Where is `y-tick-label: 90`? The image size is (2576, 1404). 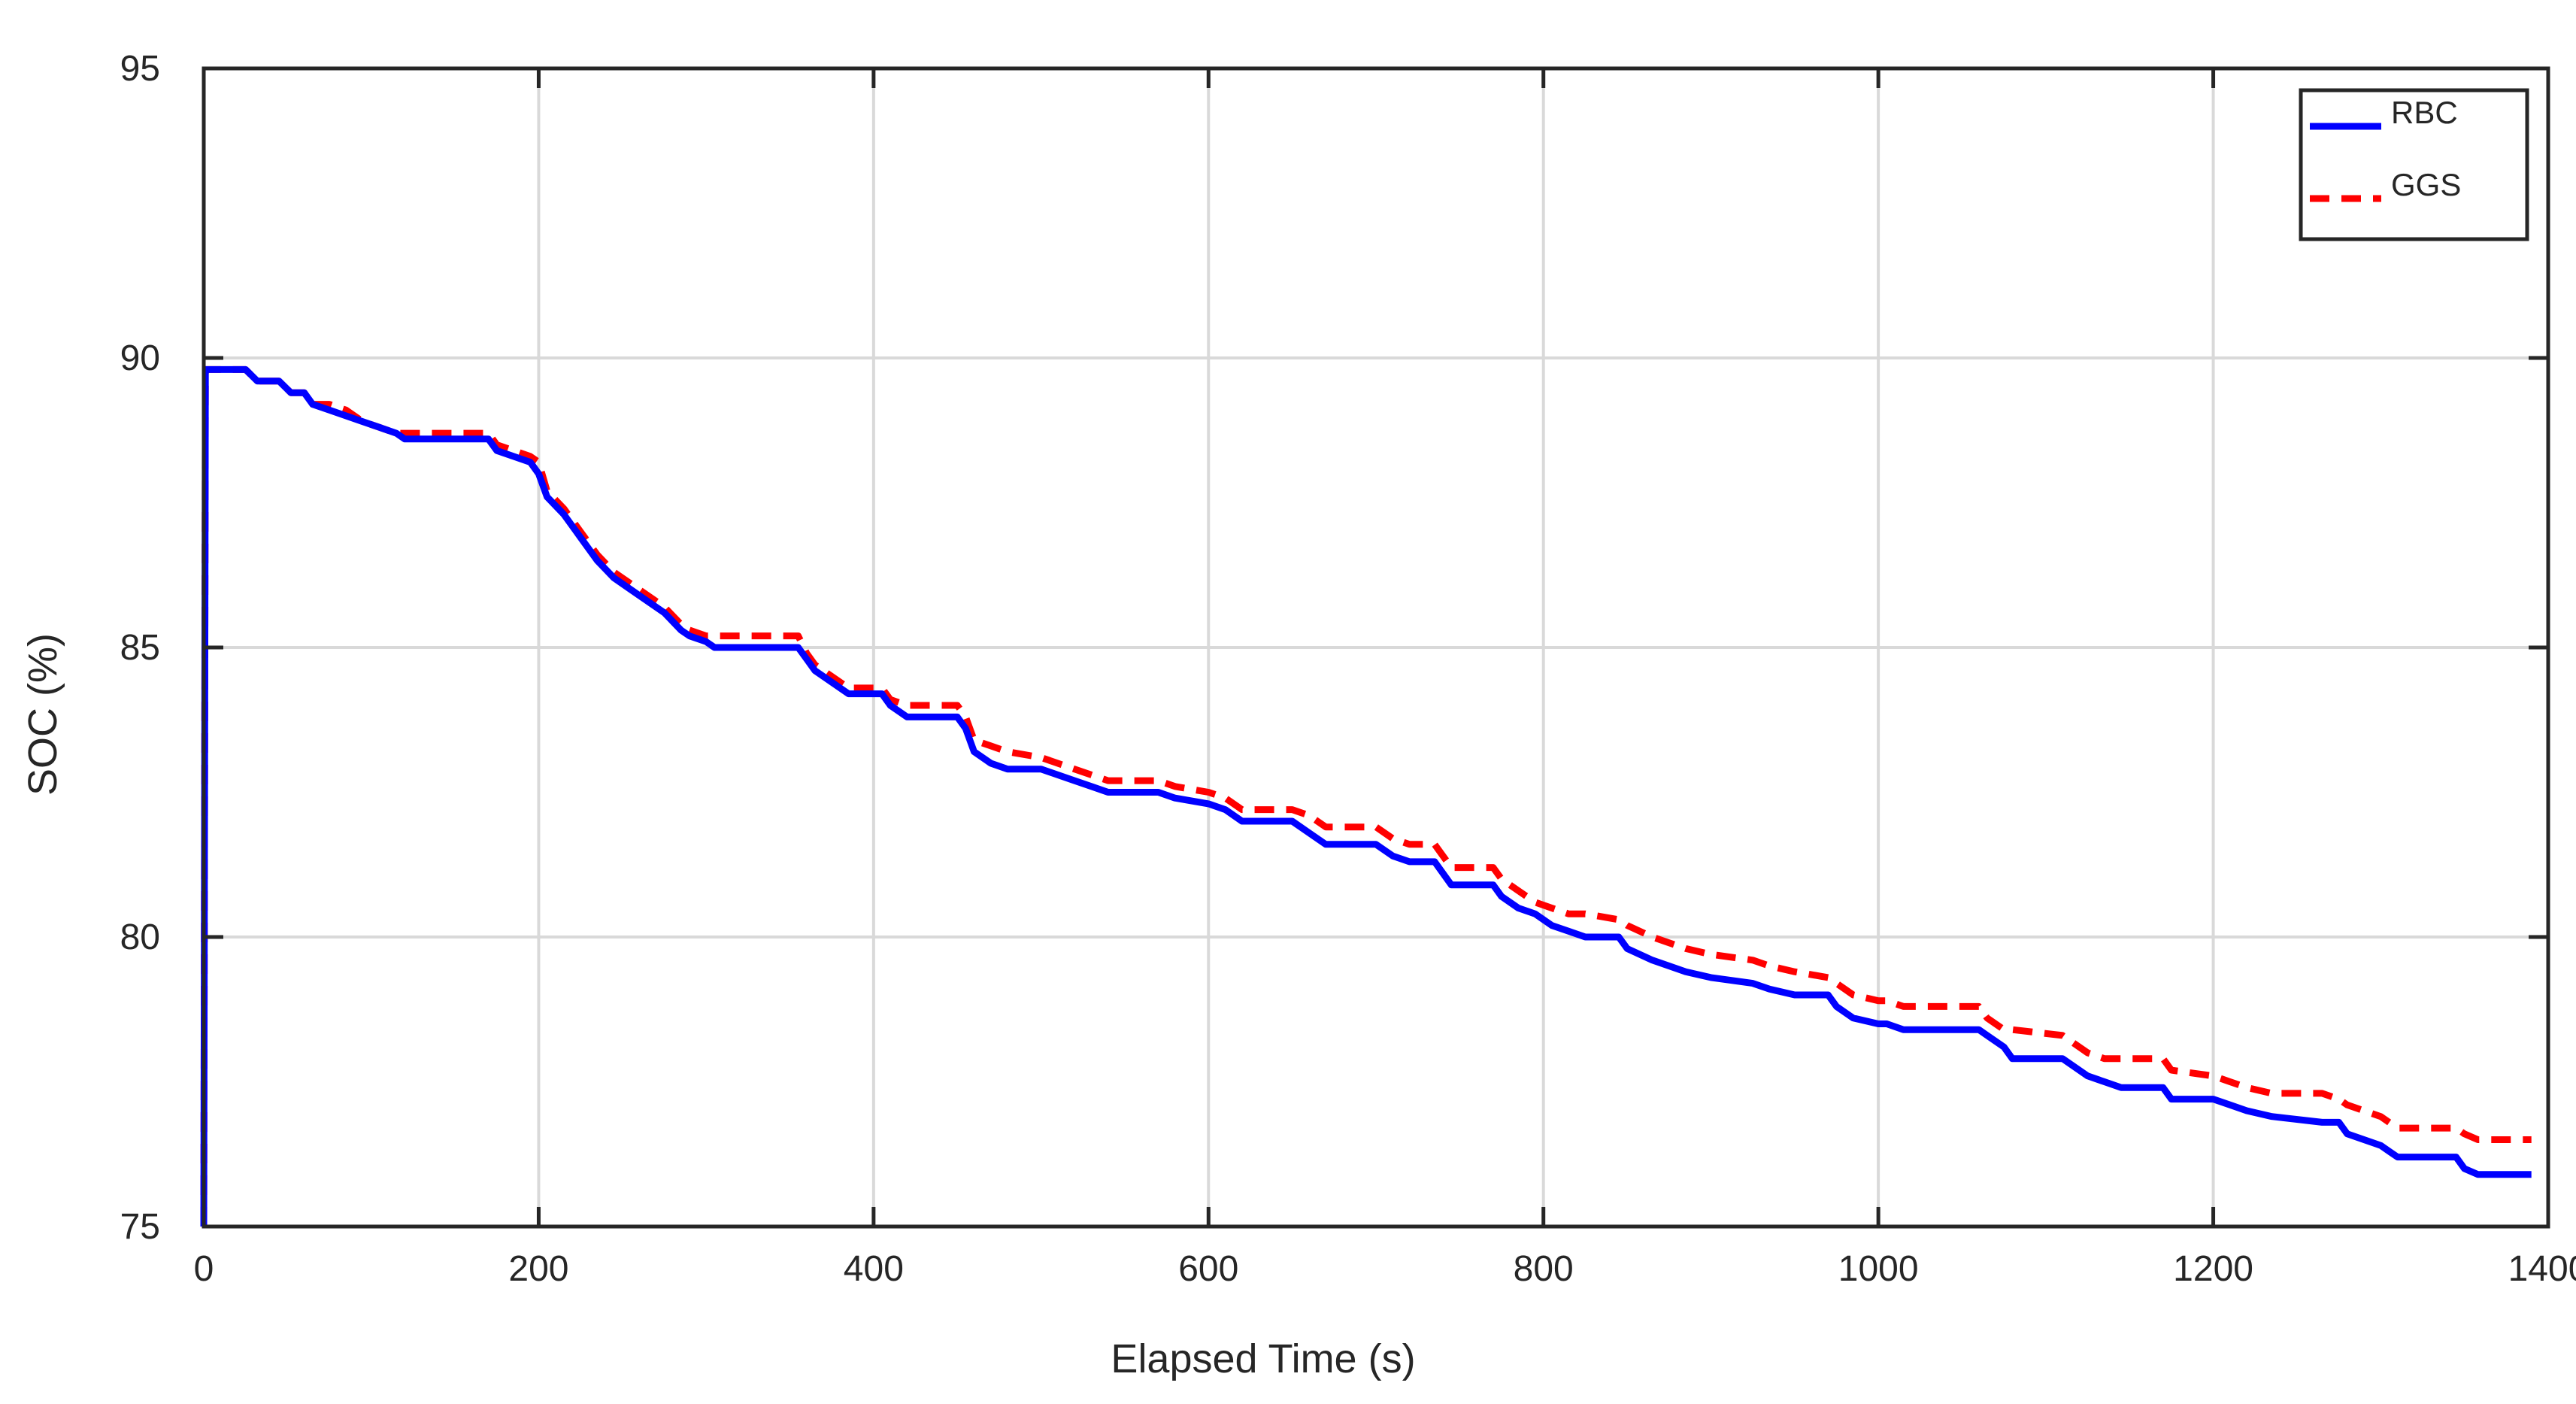
y-tick-label: 90 is located at coordinates (140, 358).